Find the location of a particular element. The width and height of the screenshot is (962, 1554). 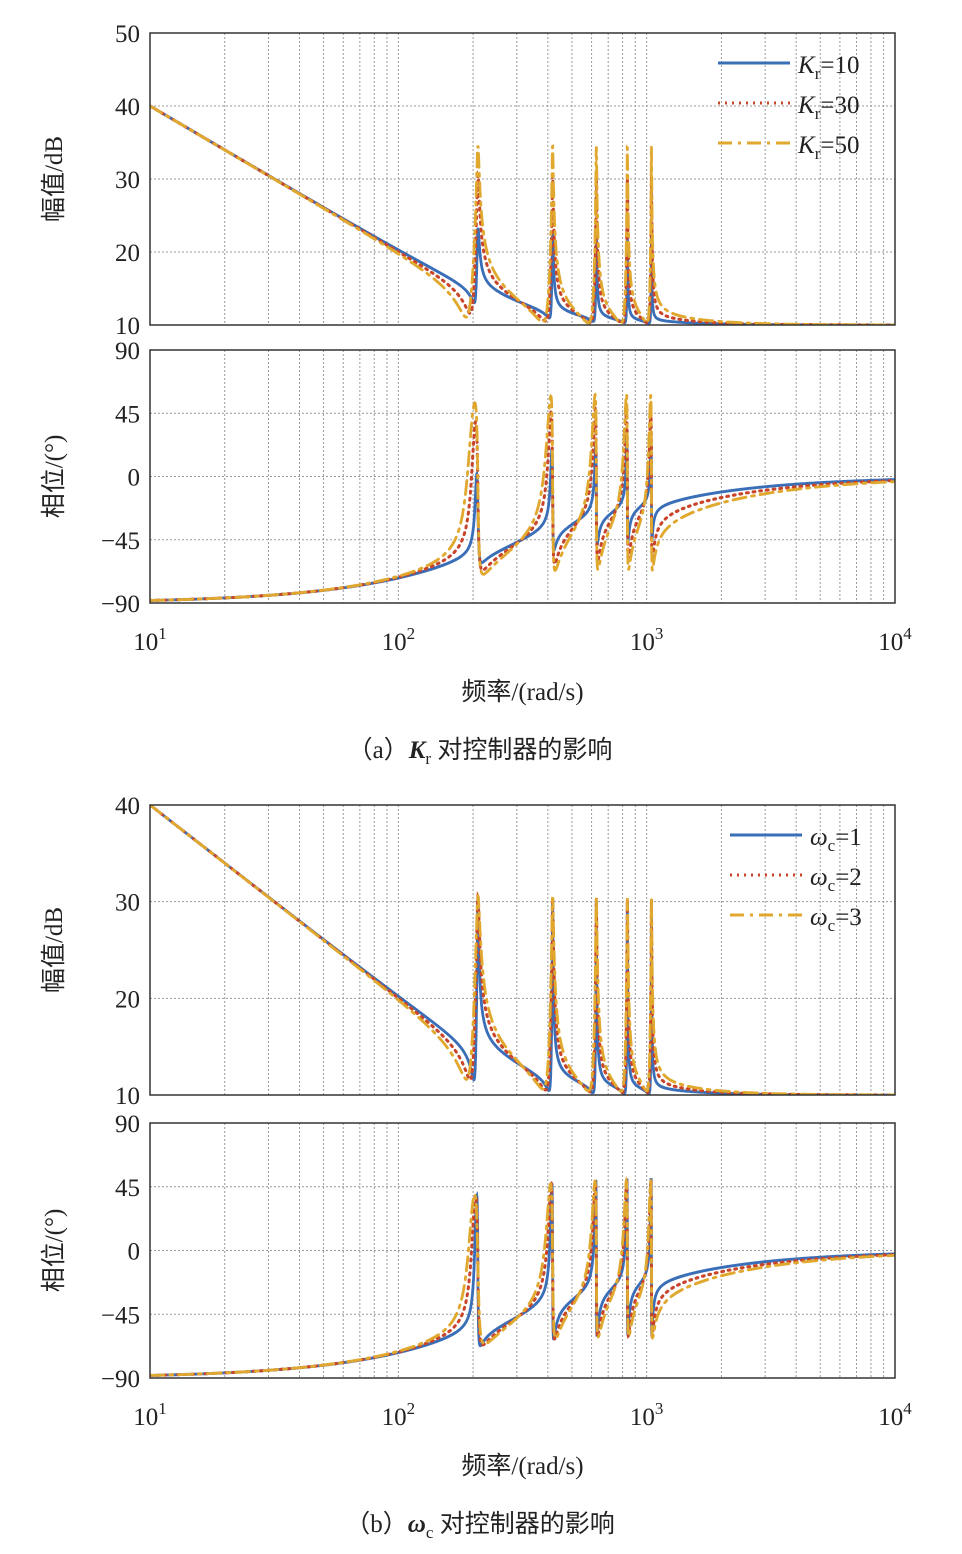

series-magnitude-Kr=30 is located at coordinates (522, 214).